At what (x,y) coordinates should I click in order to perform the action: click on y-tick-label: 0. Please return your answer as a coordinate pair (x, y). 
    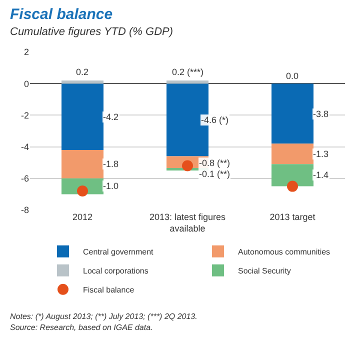
    Looking at the image, I should click on (26, 83).